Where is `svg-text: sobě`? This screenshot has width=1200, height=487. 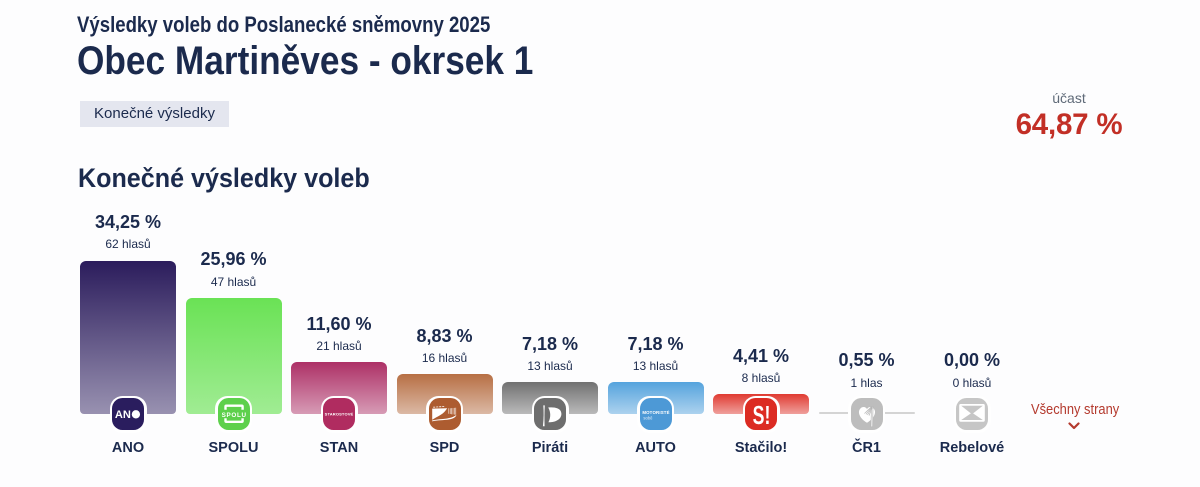
svg-text: sobě is located at coordinates (648, 417).